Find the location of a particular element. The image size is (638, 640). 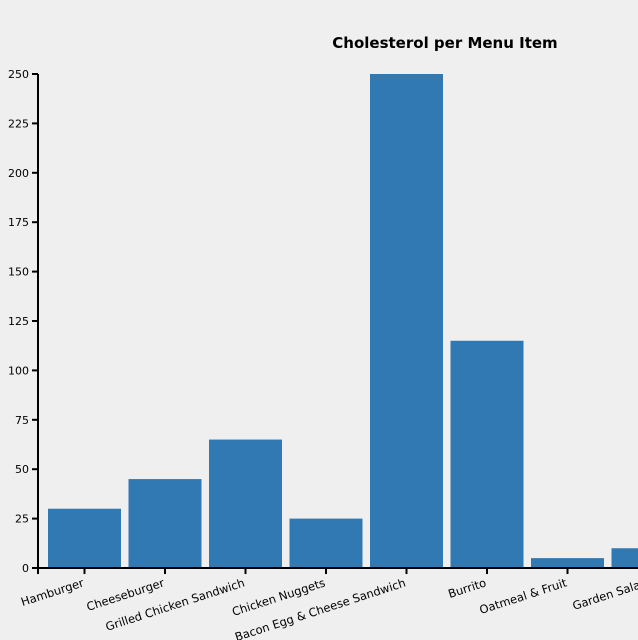

y-tick-label: 225 is located at coordinates (18, 123).